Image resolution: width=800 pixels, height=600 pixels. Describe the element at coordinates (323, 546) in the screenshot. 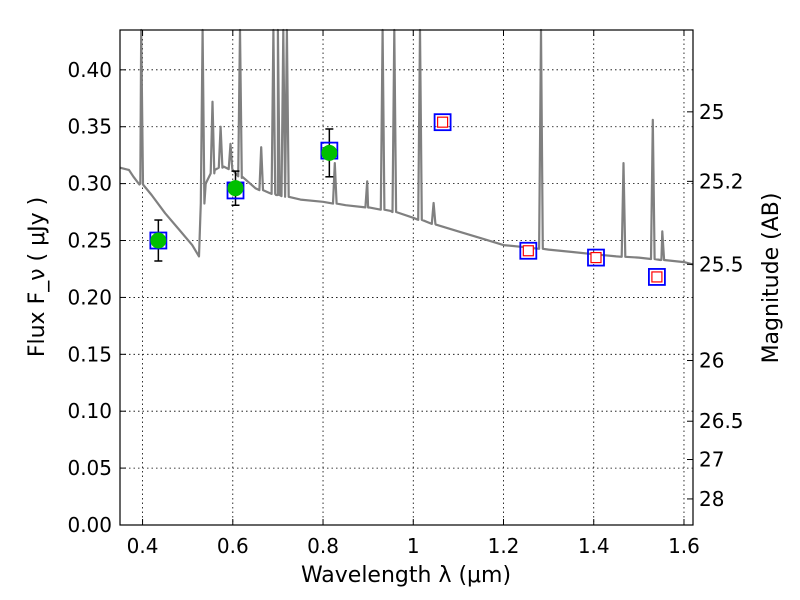

I see `x-tick-label: 0.8` at that location.